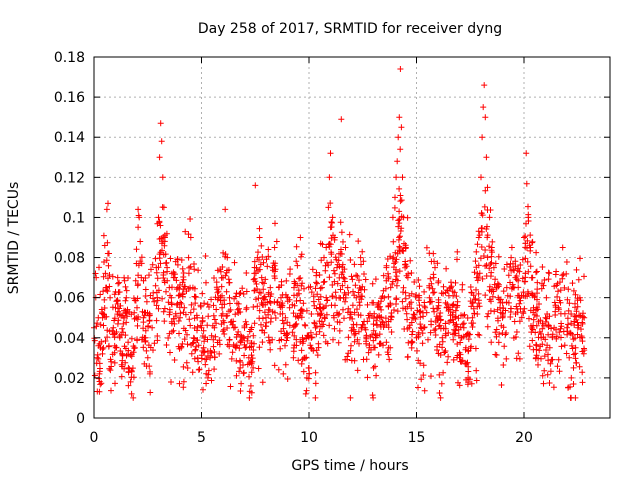 This screenshot has width=640, height=480. What do you see at coordinates (94, 438) in the screenshot?
I see `x-tick-label: 0` at bounding box center [94, 438].